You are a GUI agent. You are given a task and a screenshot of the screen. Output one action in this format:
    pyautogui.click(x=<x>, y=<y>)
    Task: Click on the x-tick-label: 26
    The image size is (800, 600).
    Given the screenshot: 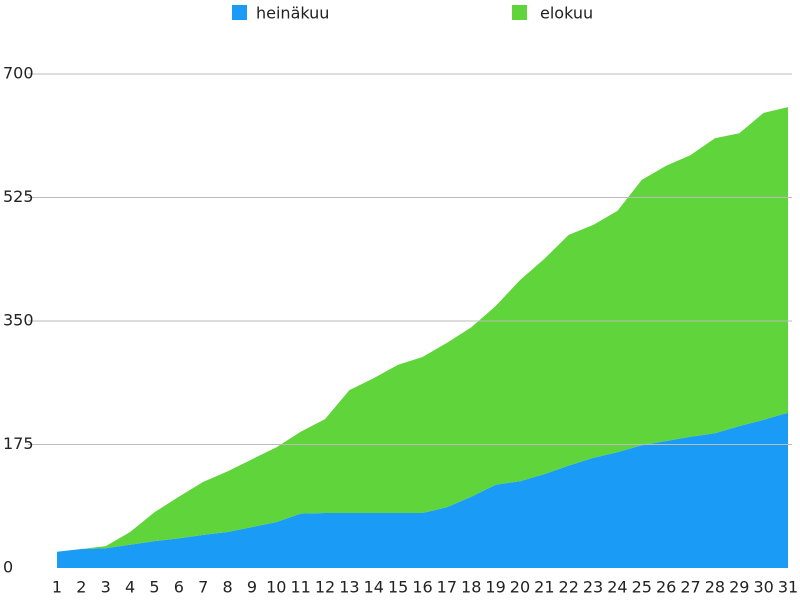 What is the action you would take?
    pyautogui.click(x=666, y=587)
    